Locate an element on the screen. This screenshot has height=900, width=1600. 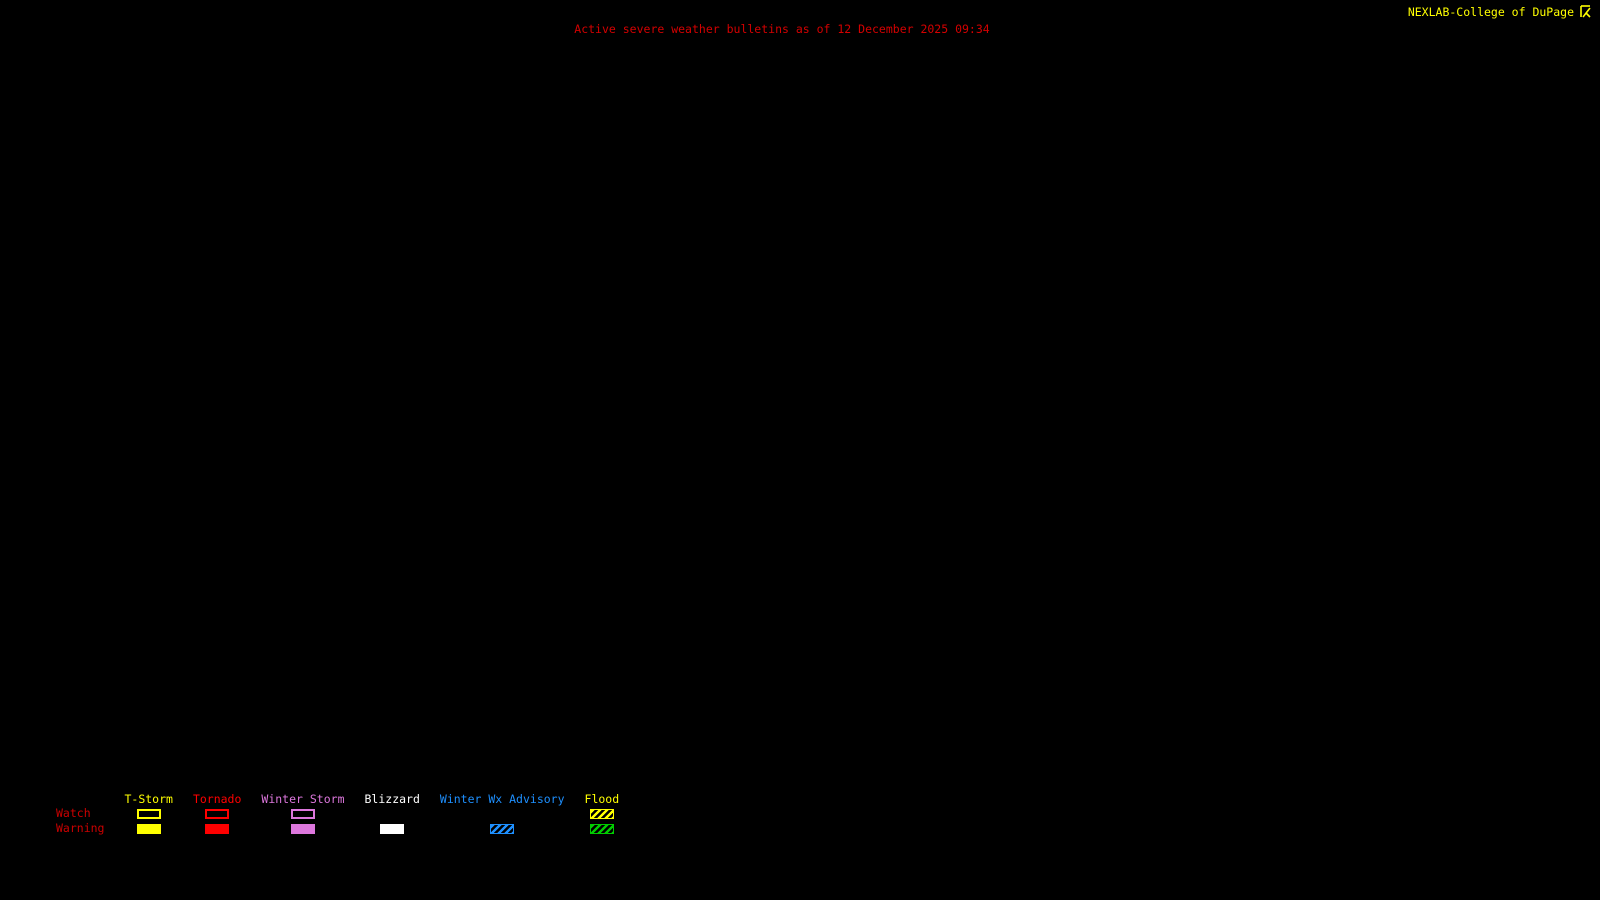
legend-column: Flood is located at coordinates (602, 814).